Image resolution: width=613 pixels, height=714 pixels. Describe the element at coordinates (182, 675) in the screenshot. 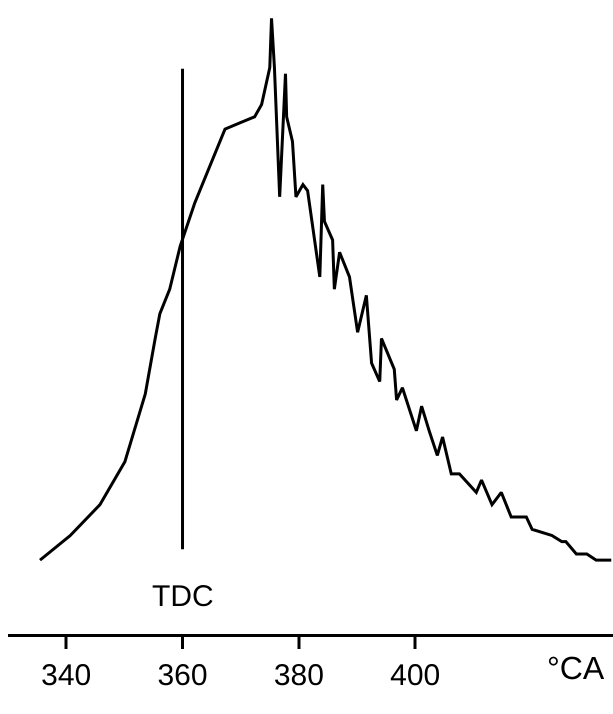

I see `x-tick-label: 360` at that location.